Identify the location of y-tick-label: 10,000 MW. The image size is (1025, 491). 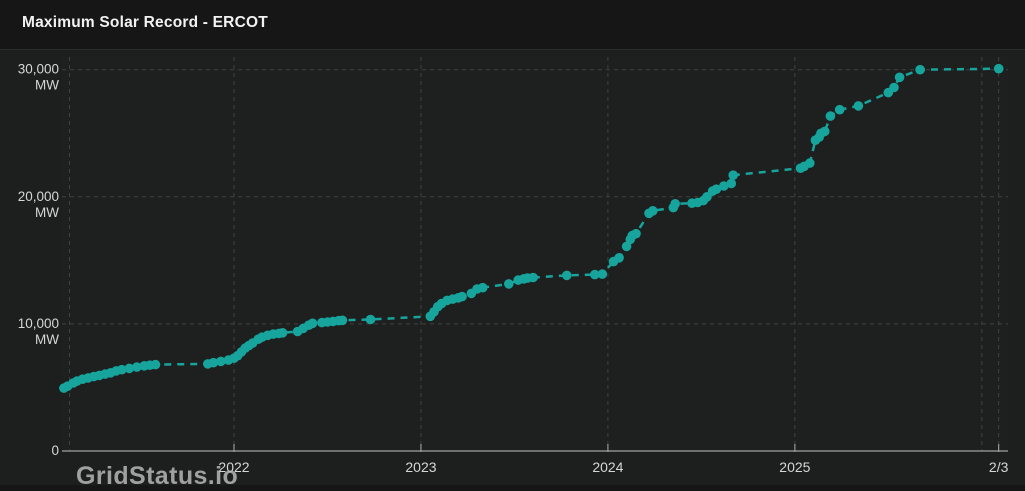
(39, 331).